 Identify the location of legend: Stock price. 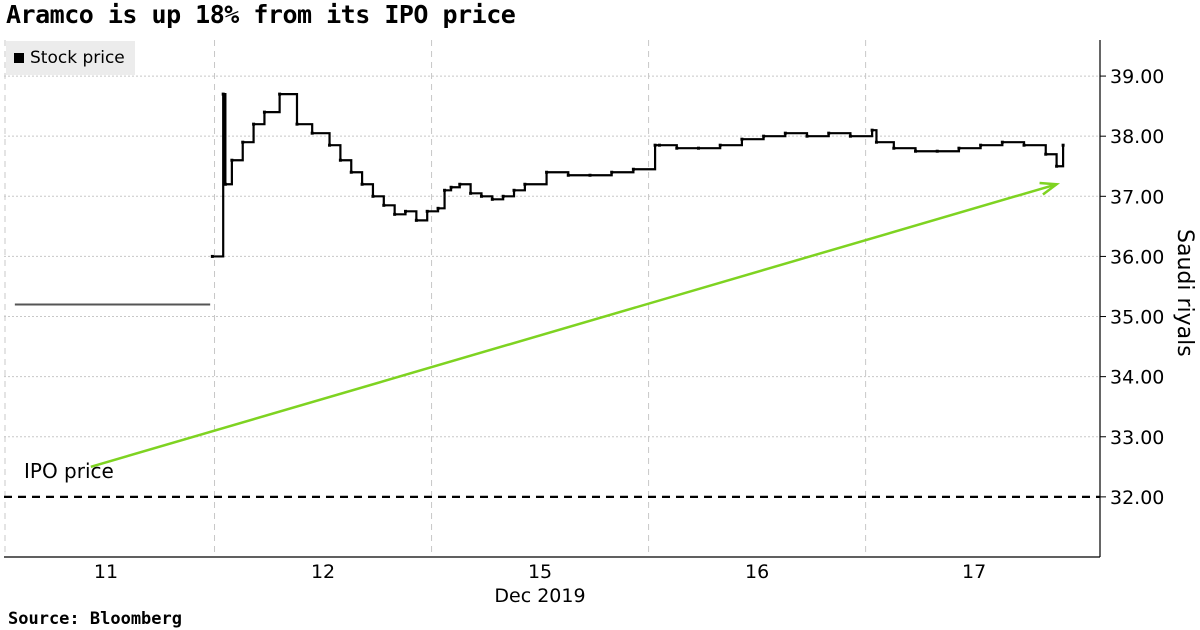
(70, 58).